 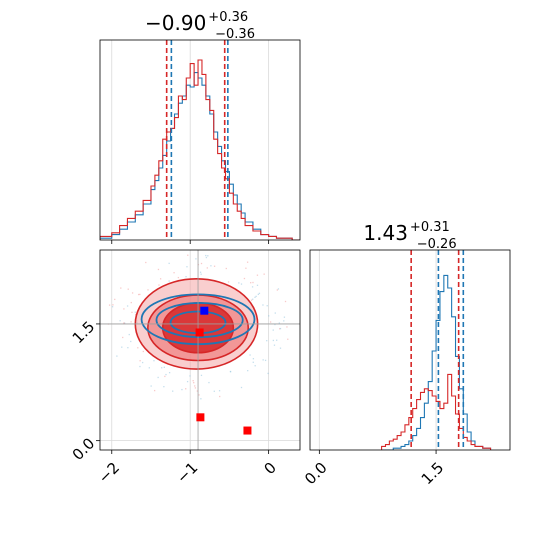 What do you see at coordinates (377, 350) in the screenshot?
I see `hist2-gridlines` at bounding box center [377, 350].